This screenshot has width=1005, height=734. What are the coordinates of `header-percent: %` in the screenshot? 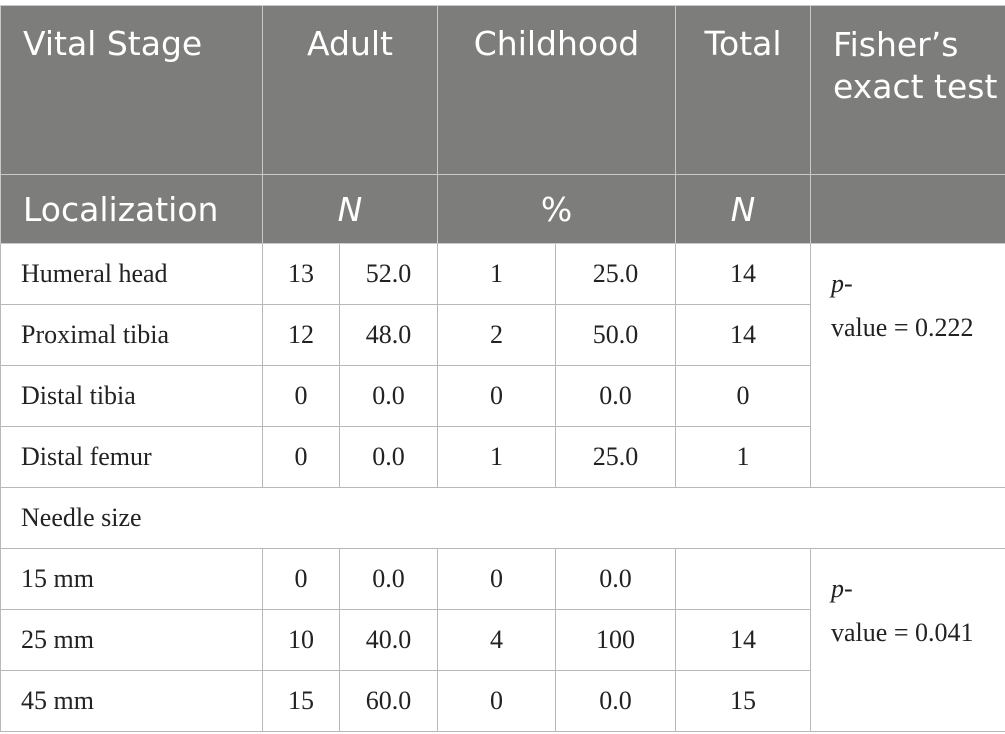 It's located at (556, 209).